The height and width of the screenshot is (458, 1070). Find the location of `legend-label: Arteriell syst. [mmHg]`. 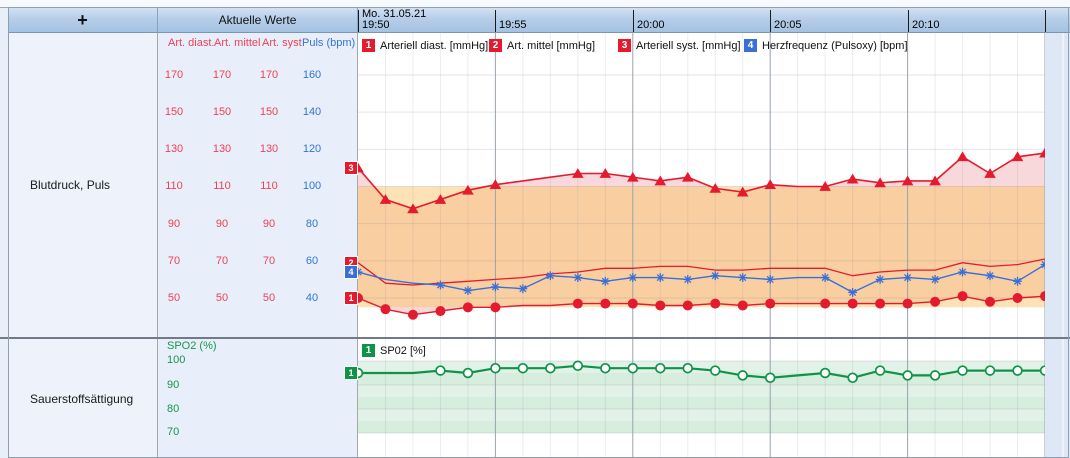

legend-label: Arteriell syst. [mmHg] is located at coordinates (688, 46).